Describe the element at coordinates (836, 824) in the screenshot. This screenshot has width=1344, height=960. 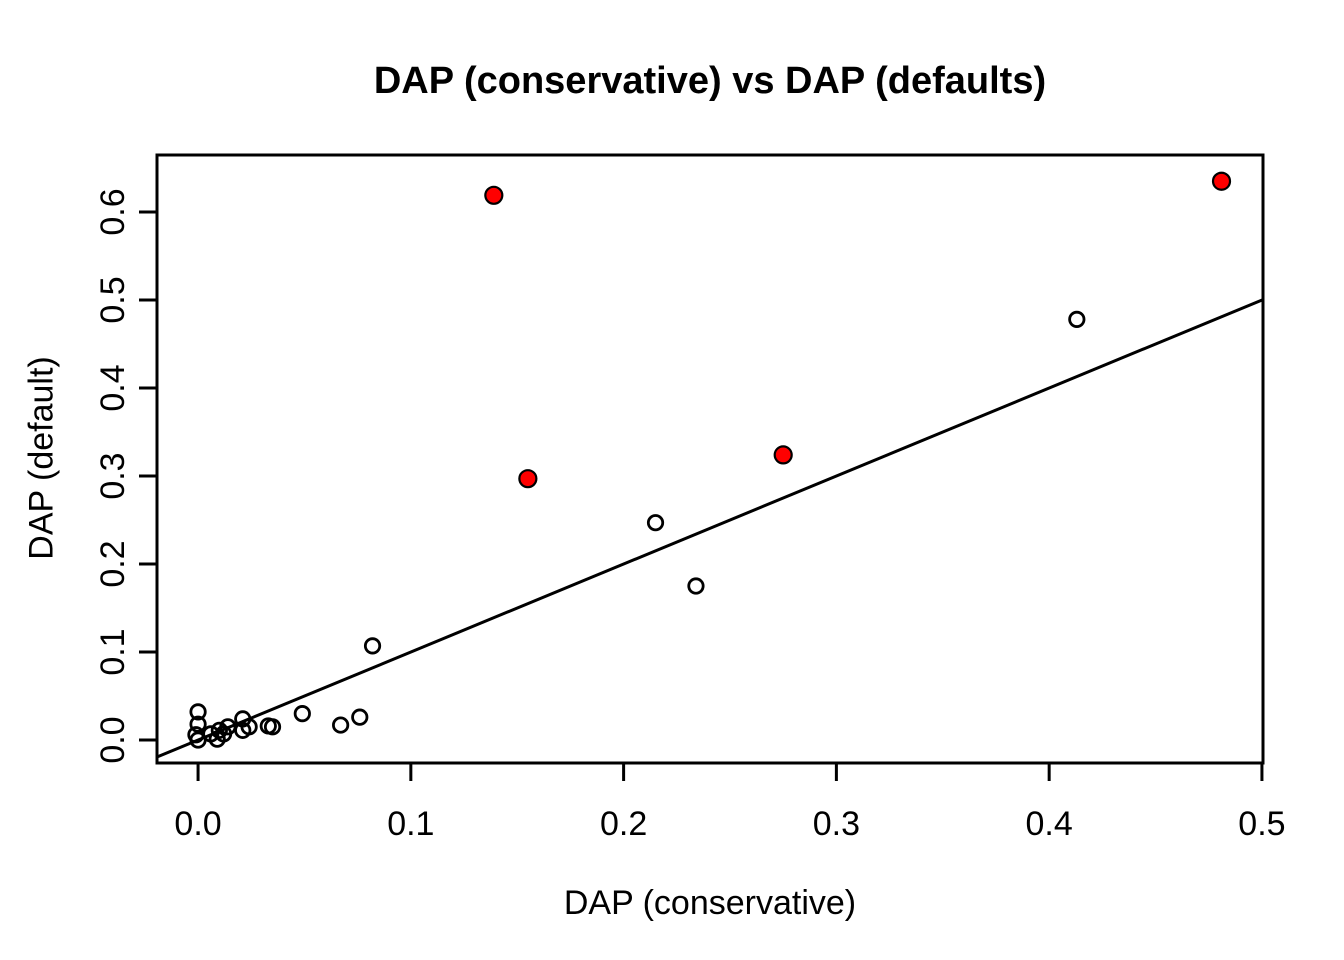
I see `x-tick-label: 0.3` at that location.